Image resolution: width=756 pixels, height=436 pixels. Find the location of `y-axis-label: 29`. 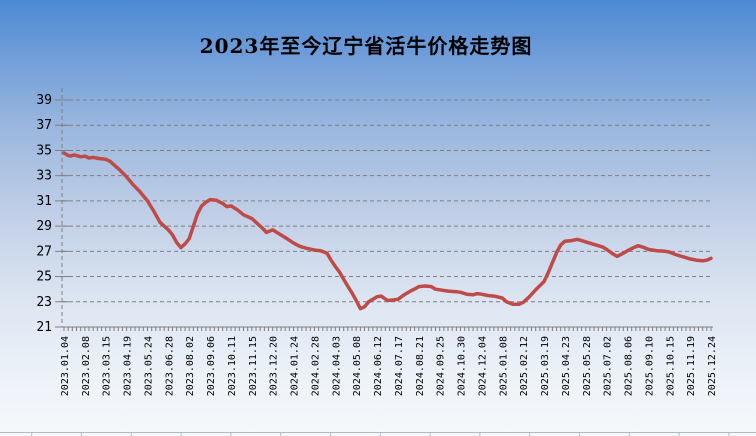

y-axis-label: 29 is located at coordinates (44, 226).